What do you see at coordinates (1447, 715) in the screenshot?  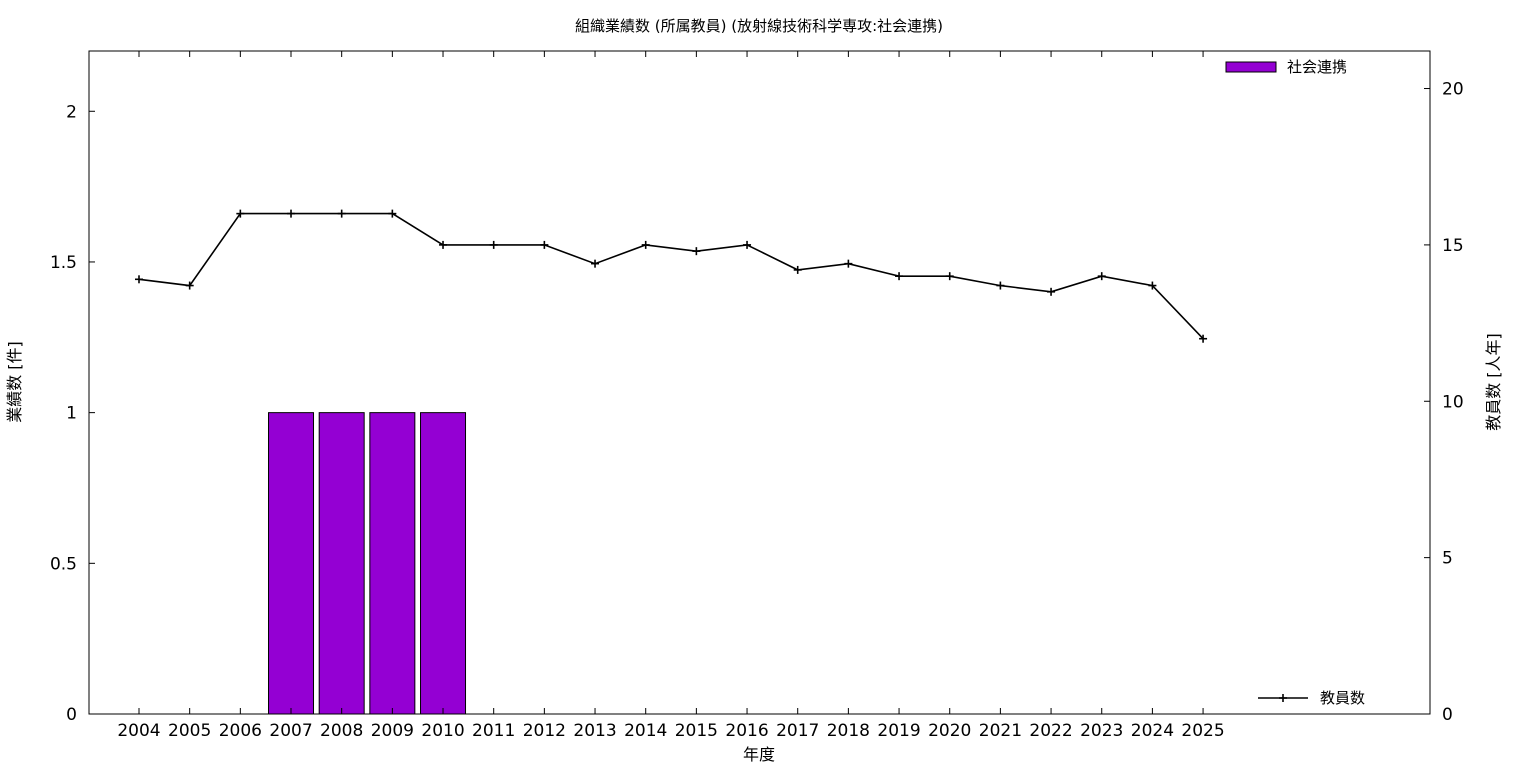 I see `y2-tick-label: 0` at bounding box center [1447, 715].